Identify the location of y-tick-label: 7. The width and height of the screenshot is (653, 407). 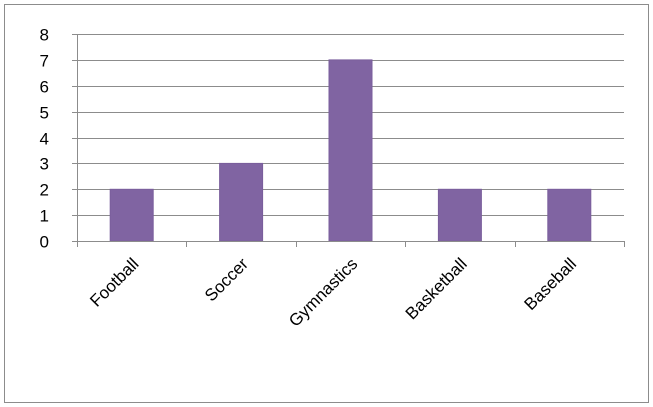
(44, 61).